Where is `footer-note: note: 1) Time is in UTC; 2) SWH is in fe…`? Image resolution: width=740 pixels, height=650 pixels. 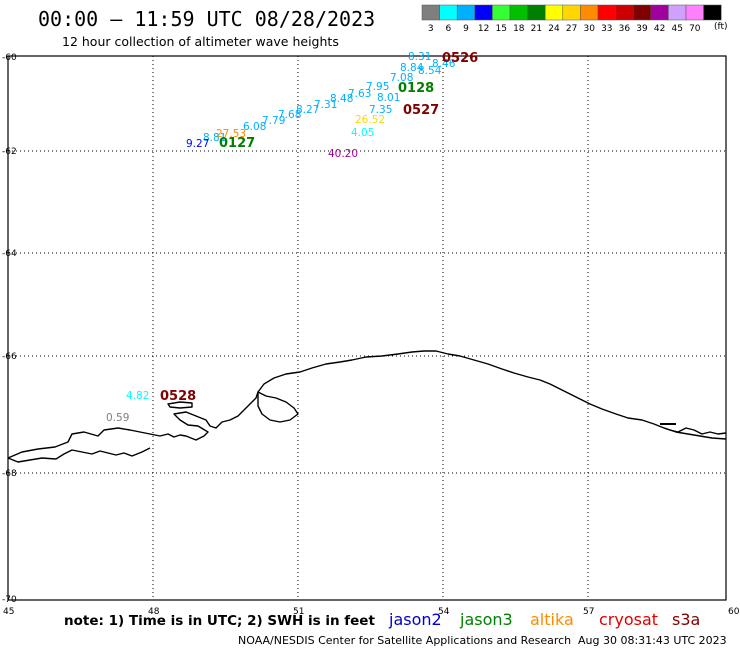 footer-note: note: 1) Time is in UTC; 2) SWH is in fe… is located at coordinates (219, 621).